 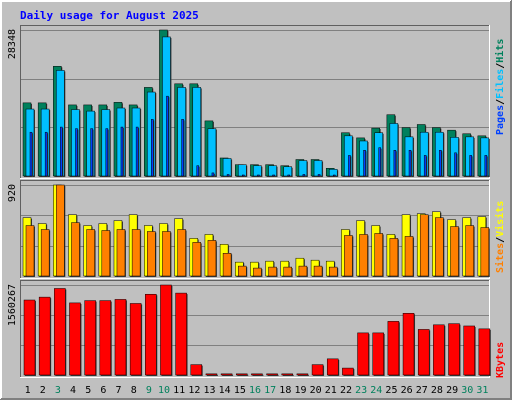 I want to click on x-tick-label: 5, so click(x=88, y=390).